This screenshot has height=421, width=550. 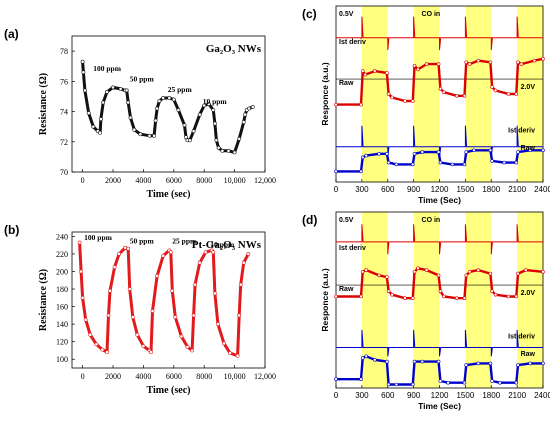 I want to click on x-tick-label: 2400, so click(x=542, y=189).